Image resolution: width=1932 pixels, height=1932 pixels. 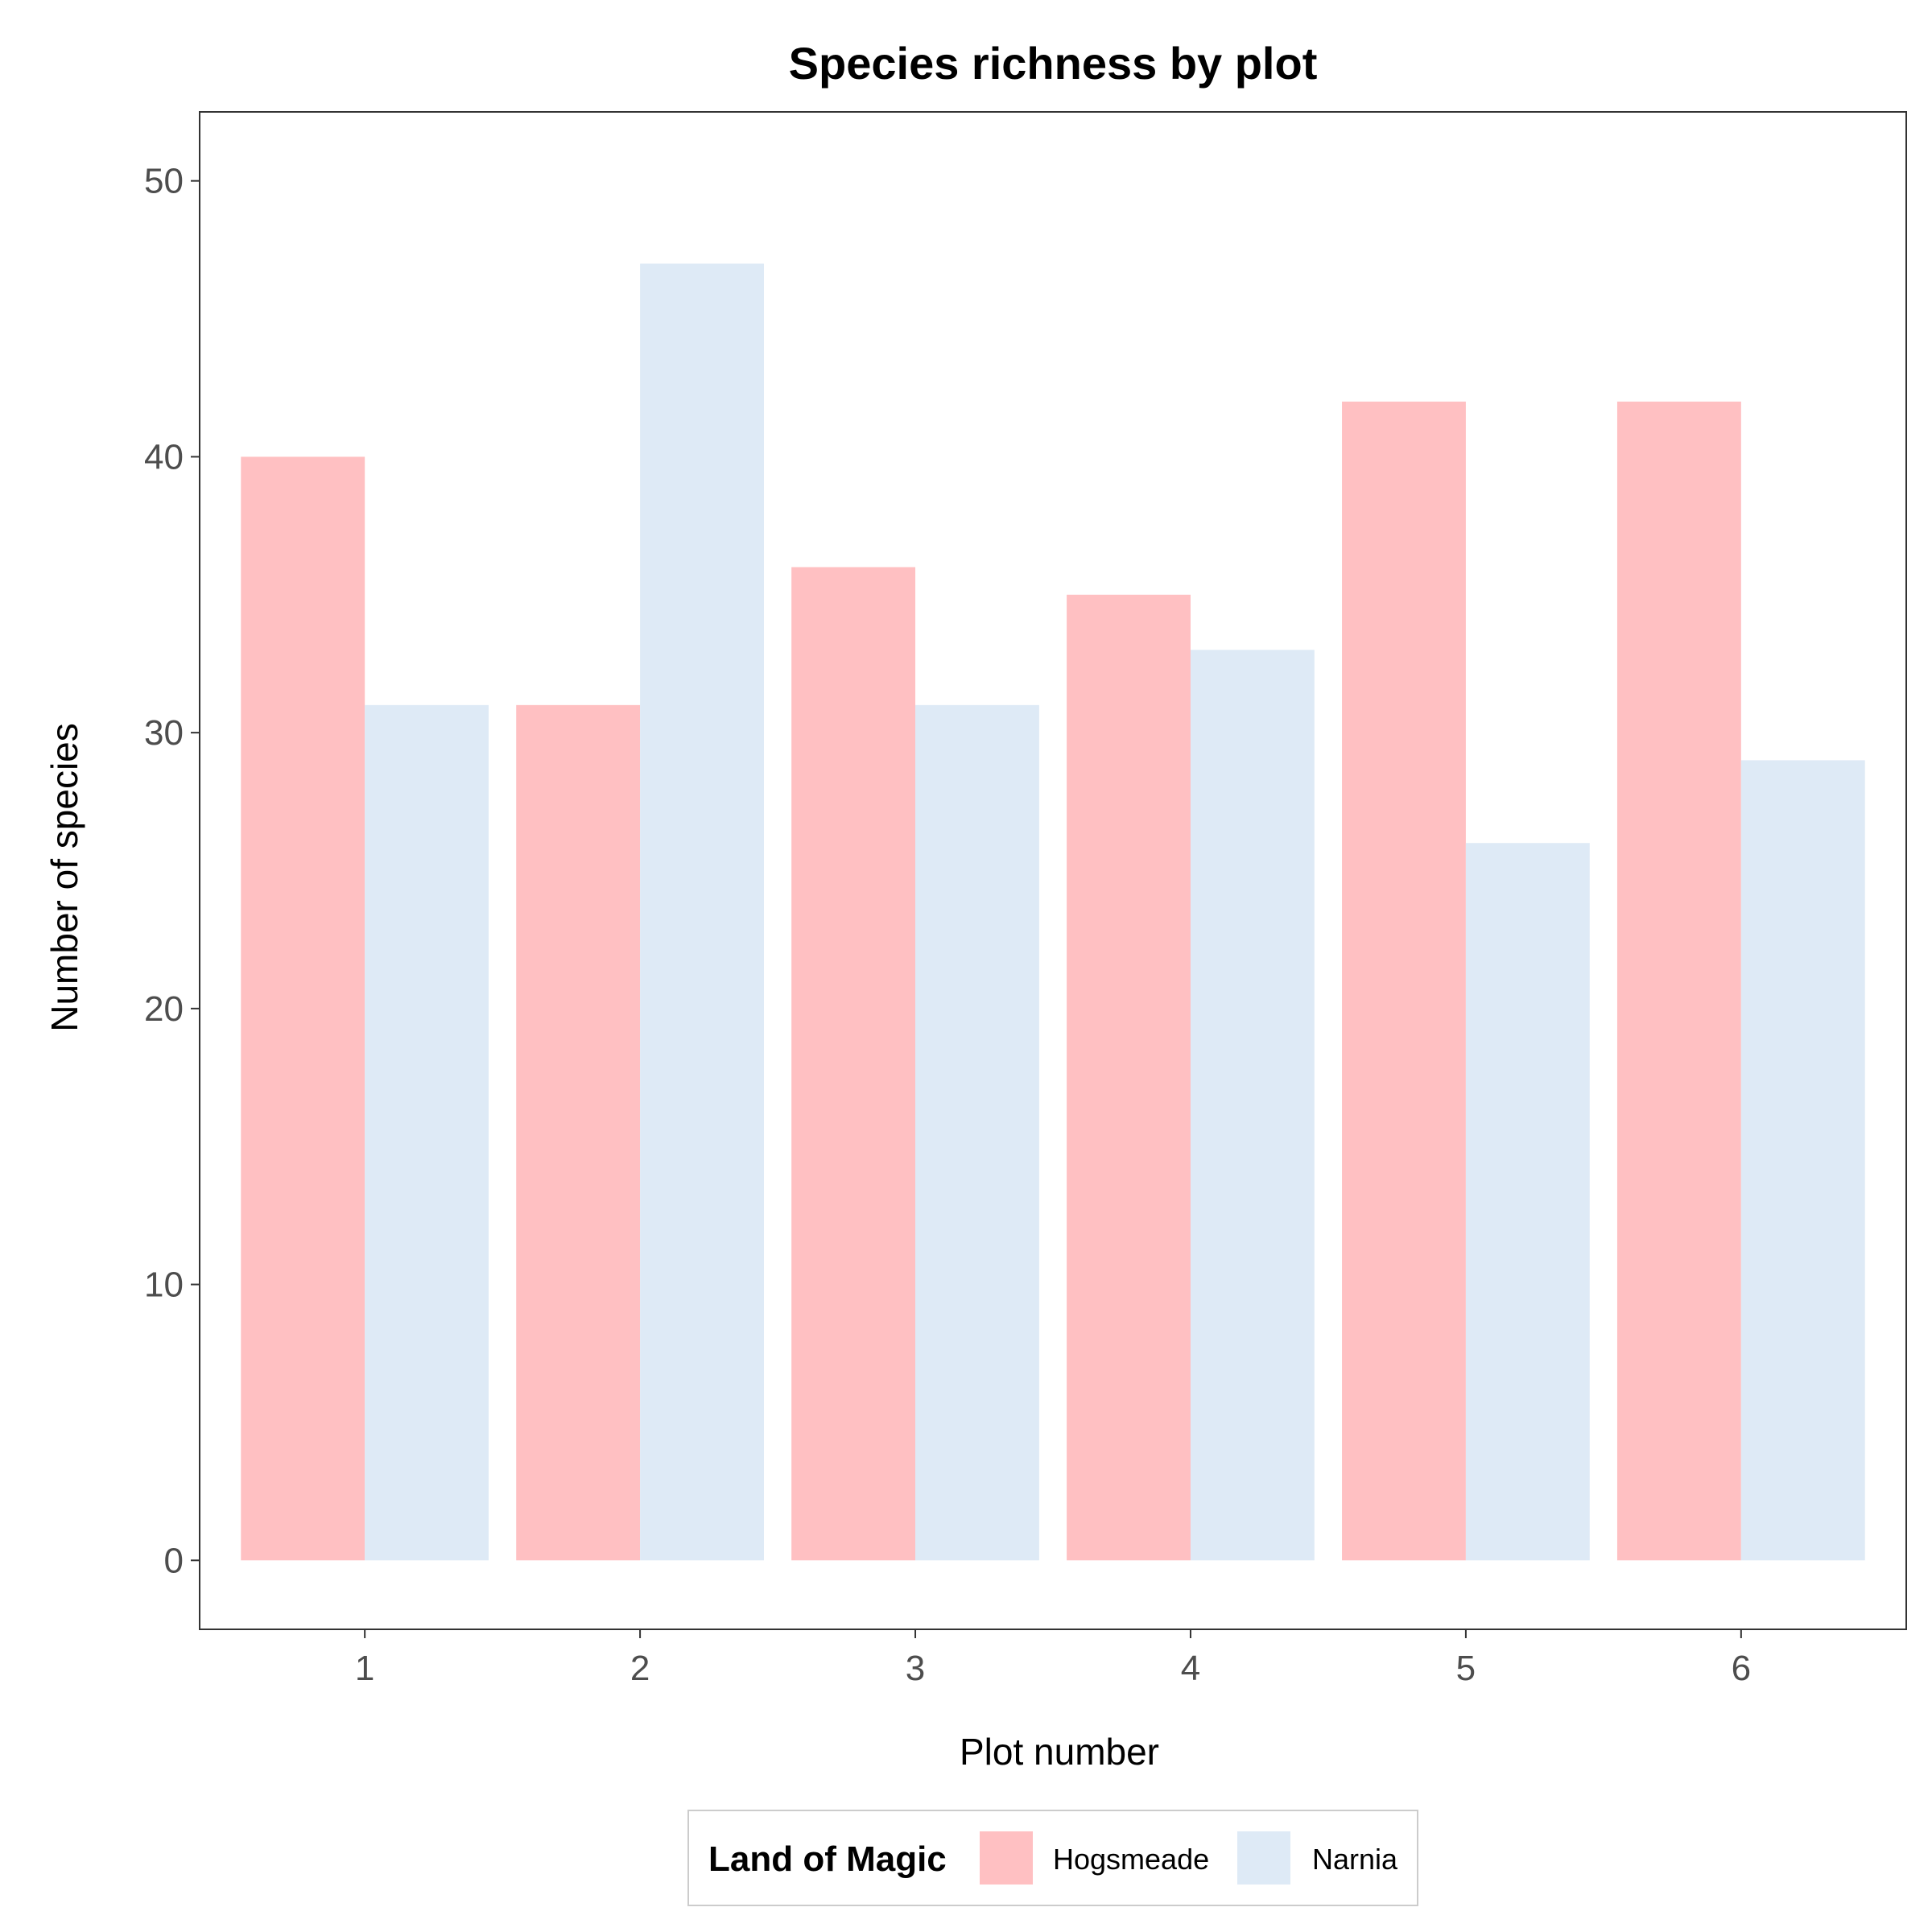 I want to click on y-axis: 0 10 20 30 40 50, so click(x=172, y=871).